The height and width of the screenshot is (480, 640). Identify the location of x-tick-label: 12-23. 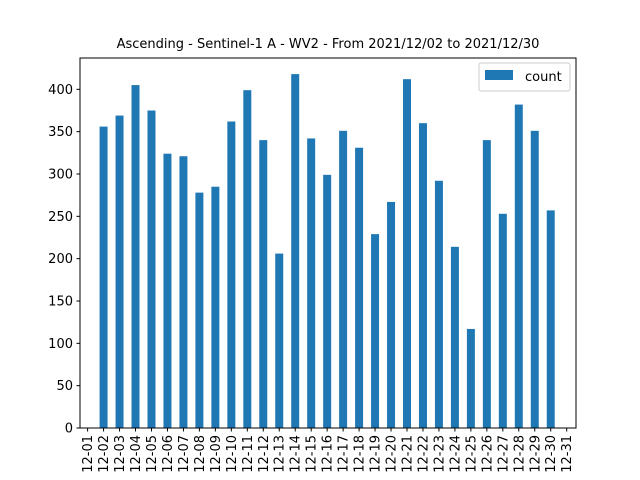
(439, 454).